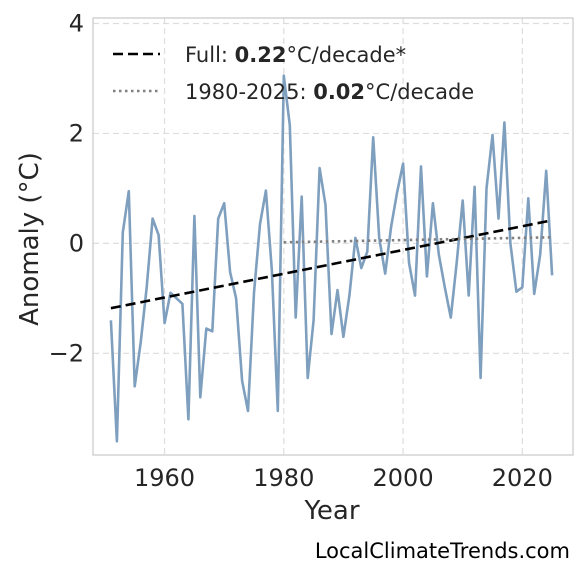 Image resolution: width=585 pixels, height=579 pixels. I want to click on legend-recent-trend-value: 0.02, so click(339, 92).